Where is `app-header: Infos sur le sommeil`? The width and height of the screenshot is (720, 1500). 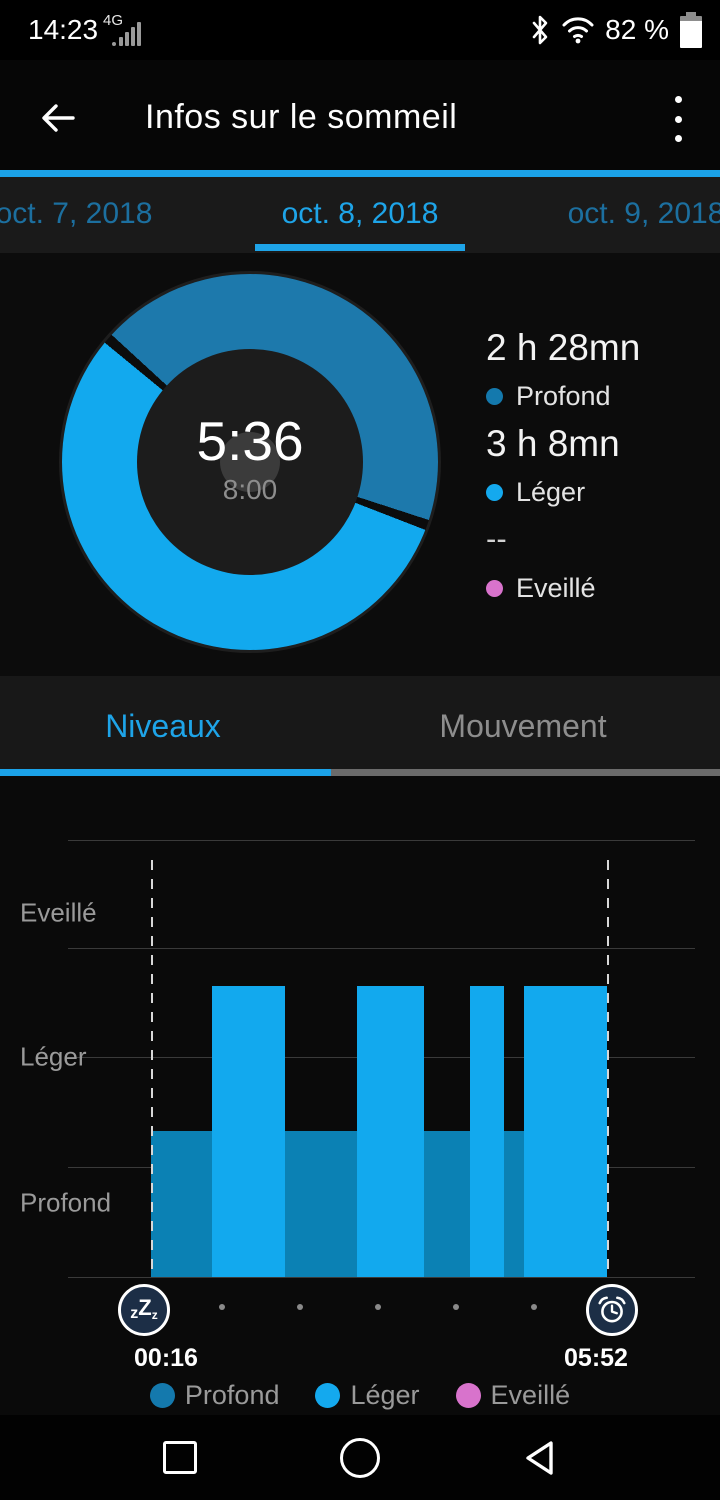
app-header: Infos sur le sommeil is located at coordinates (360, 115).